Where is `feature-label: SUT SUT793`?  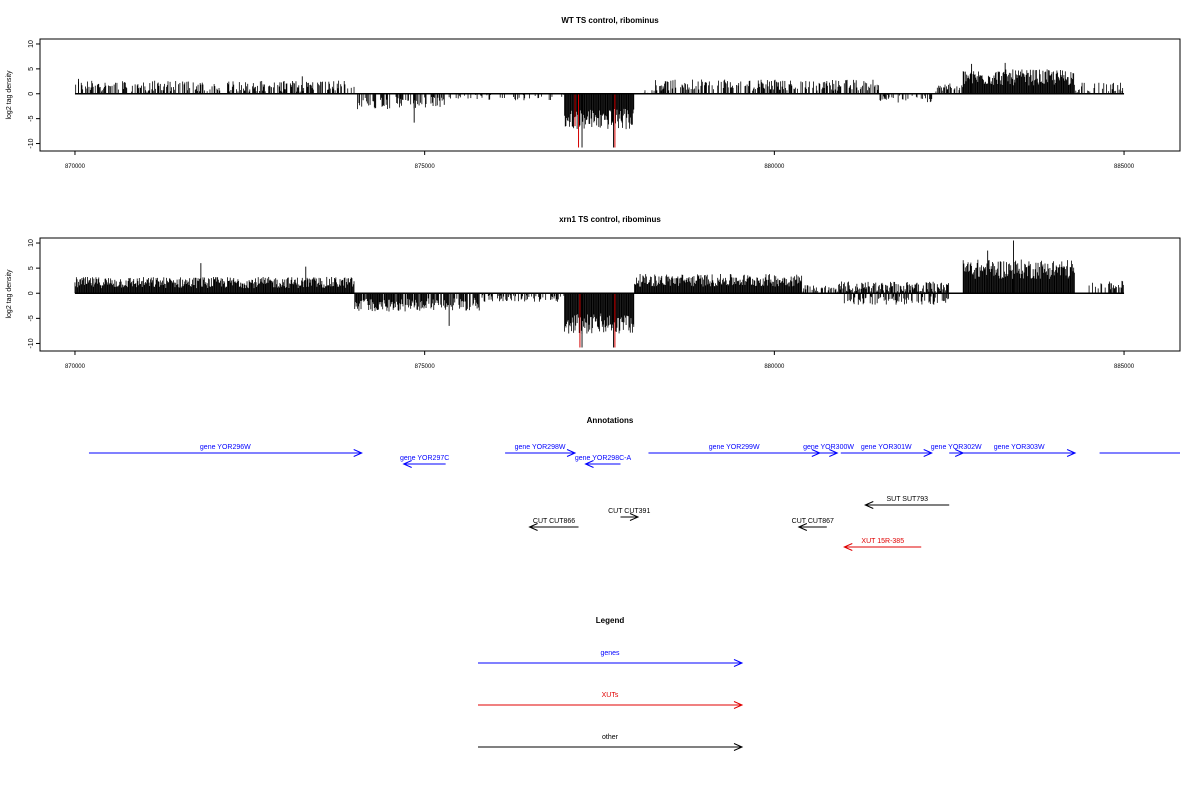 feature-label: SUT SUT793 is located at coordinates (907, 499).